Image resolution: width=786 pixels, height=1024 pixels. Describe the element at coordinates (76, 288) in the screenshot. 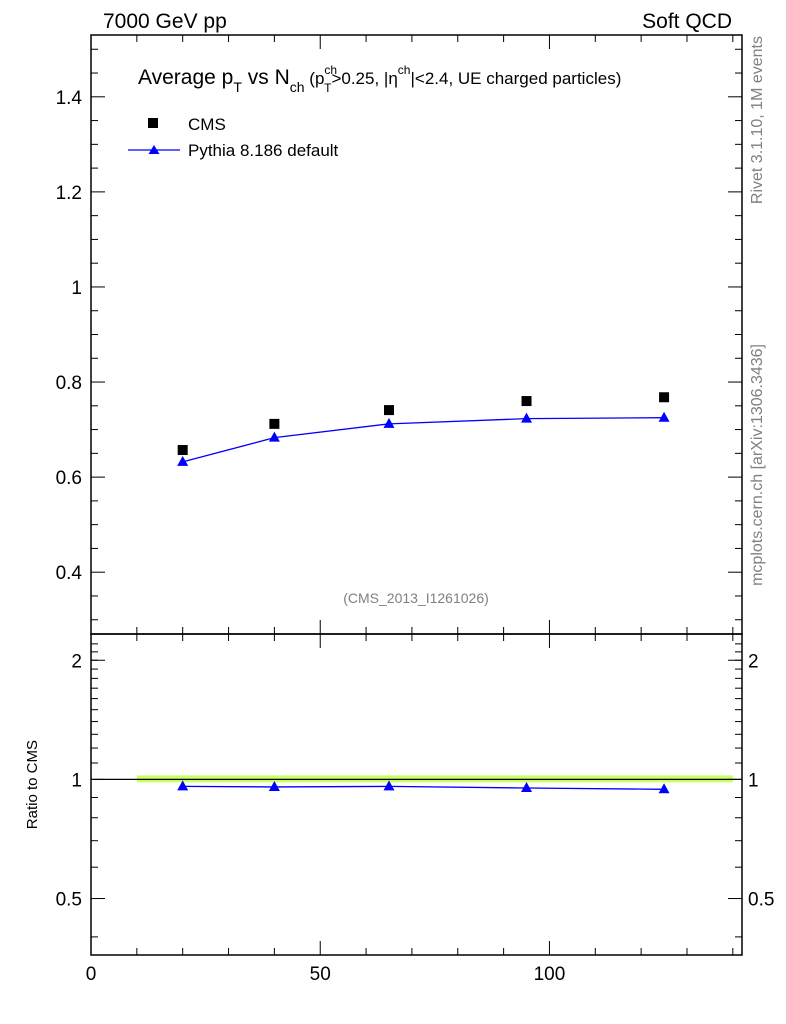

I see `main-y-tick-label: 1` at that location.